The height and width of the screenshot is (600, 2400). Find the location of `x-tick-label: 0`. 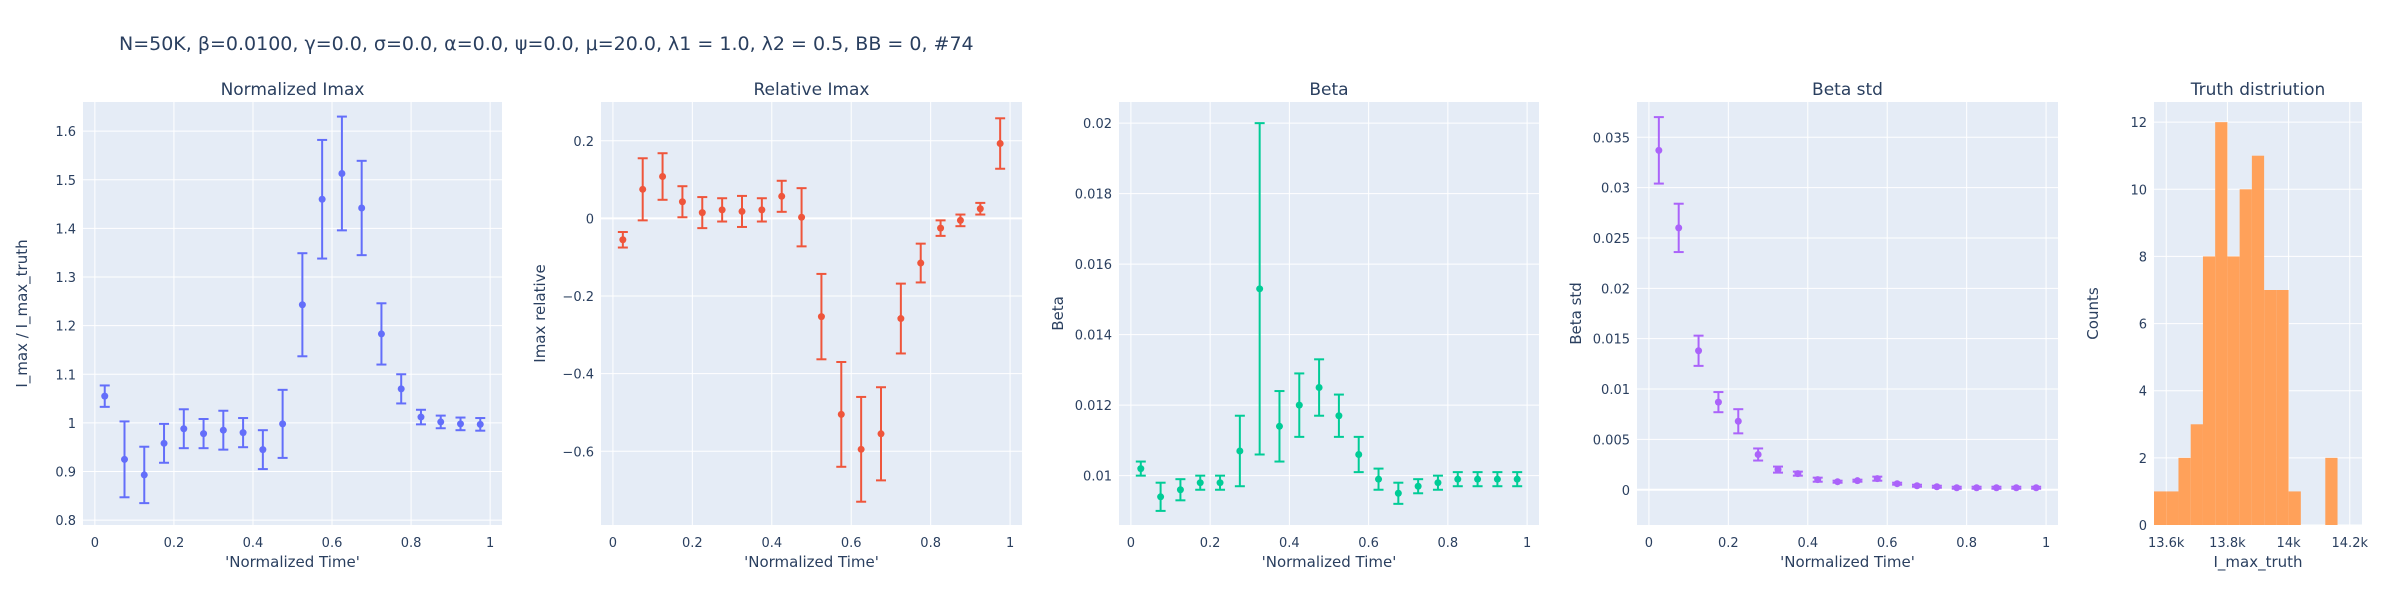

x-tick-label: 0 is located at coordinates (1649, 543).